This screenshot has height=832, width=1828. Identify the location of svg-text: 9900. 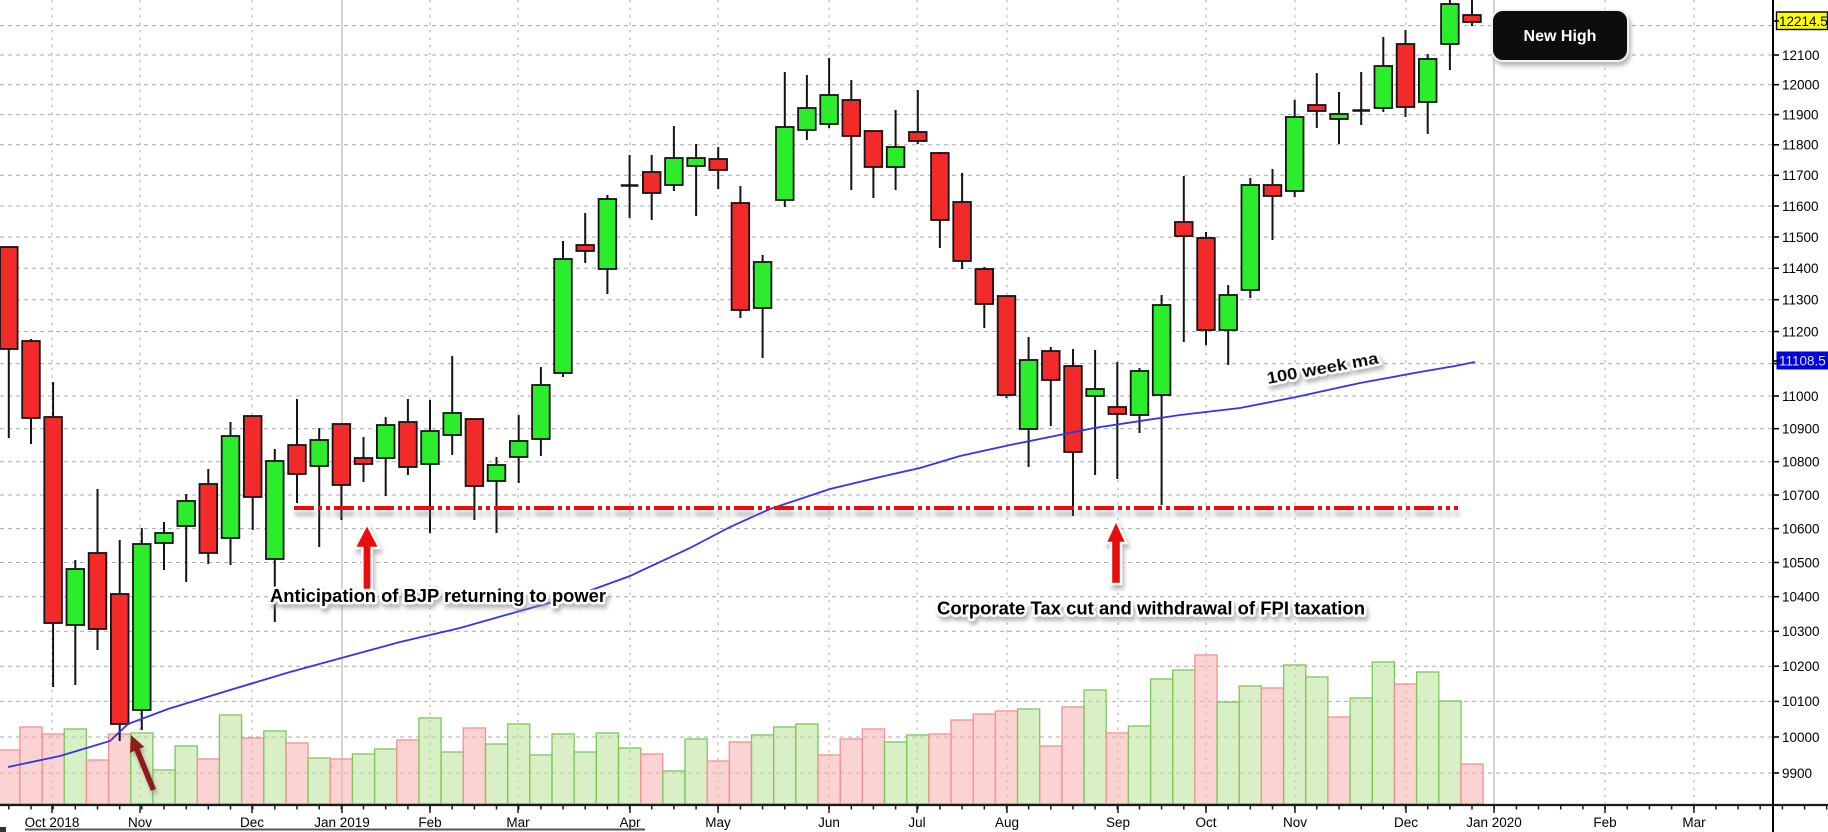
(1797, 773).